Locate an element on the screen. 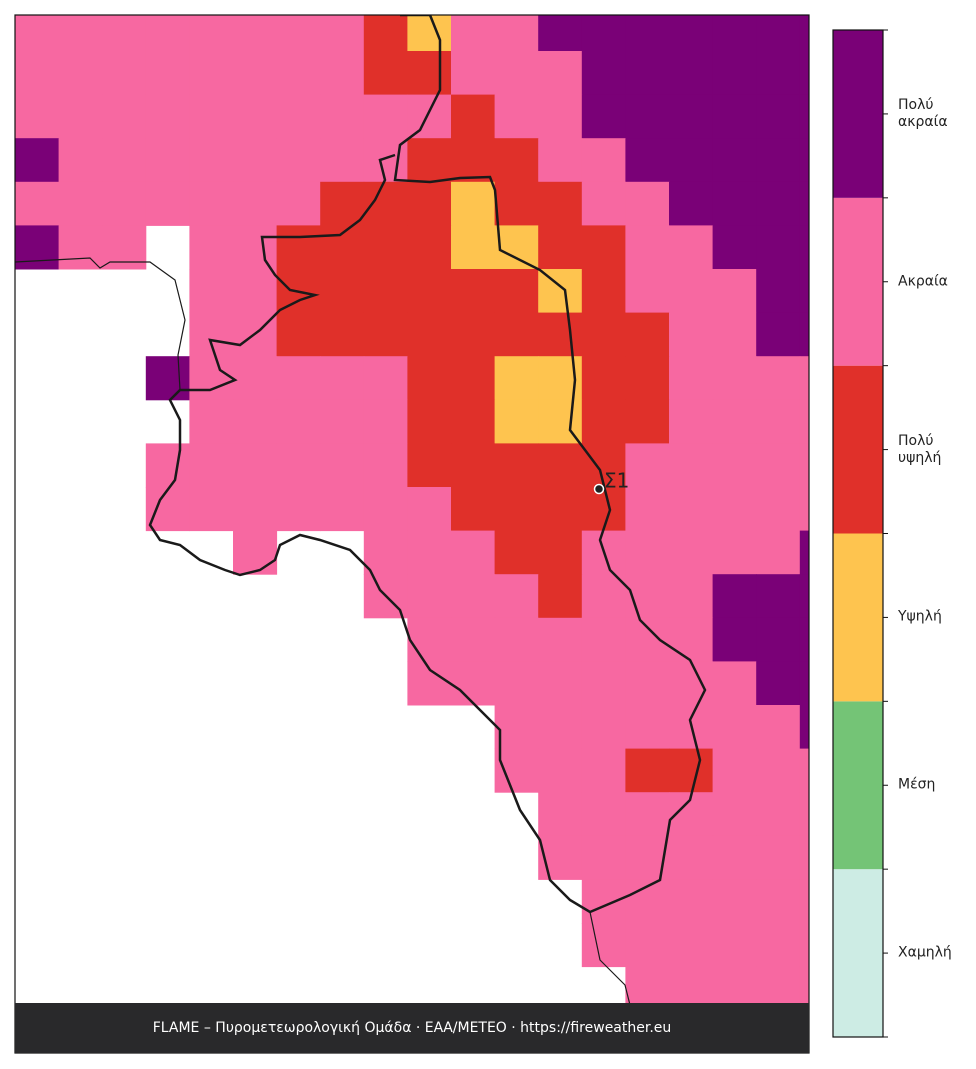 Image resolution: width=976 pixels, height=1069 pixels. legend-label: Πολύ ακραία is located at coordinates (923, 113).